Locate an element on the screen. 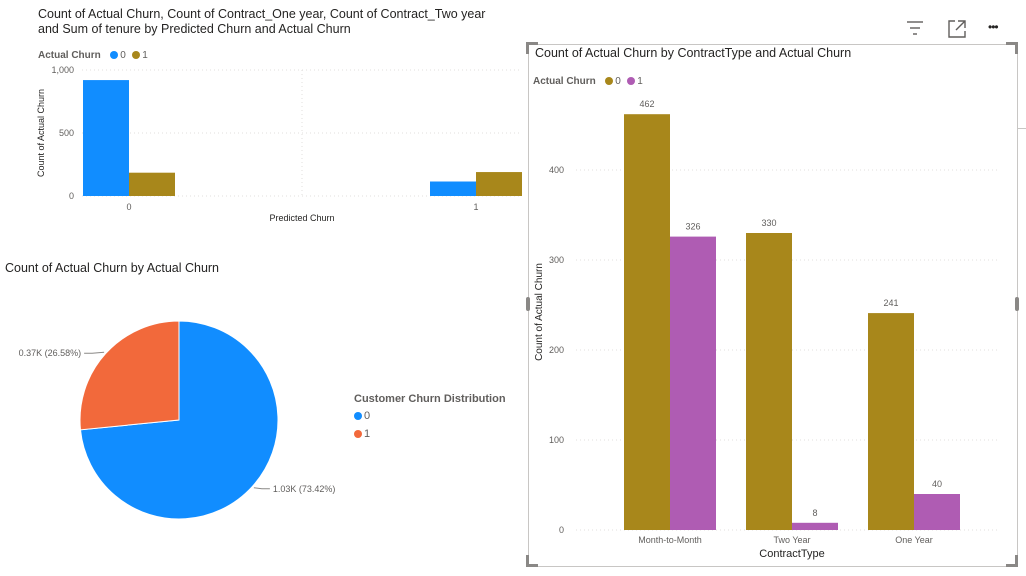 This screenshot has height=576, width=1026. chart3-ytick: 400 is located at coordinates (556, 170).